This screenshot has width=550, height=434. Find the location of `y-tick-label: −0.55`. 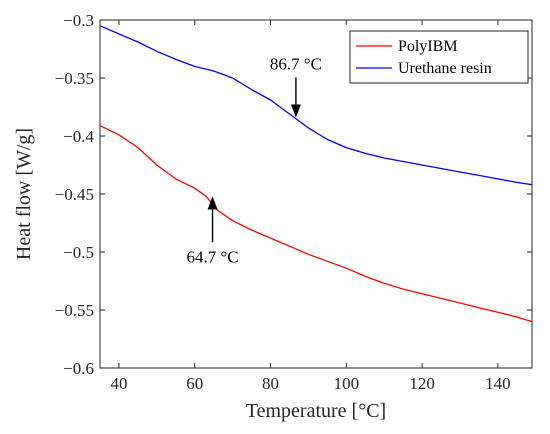

y-tick-label: −0.55 is located at coordinates (74, 310).